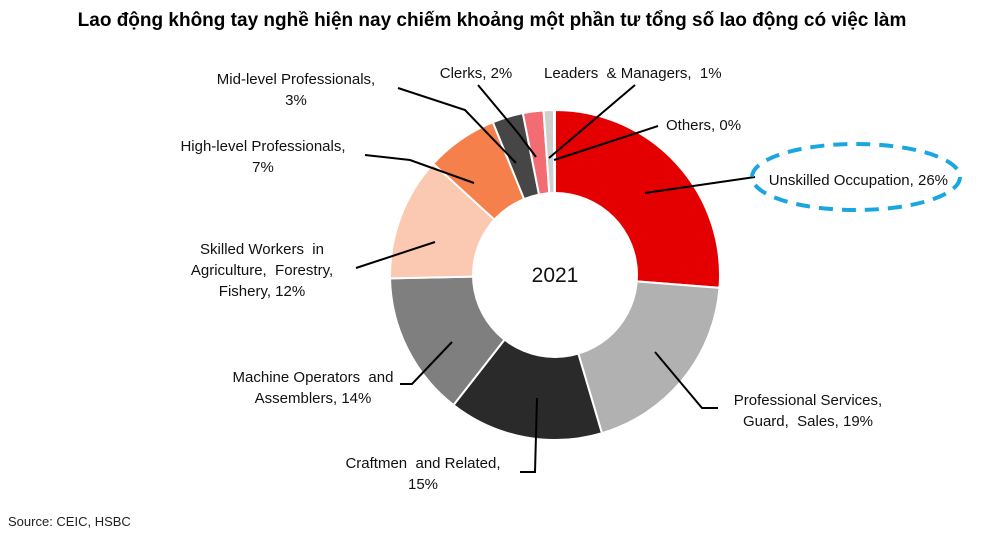 Image resolution: width=984 pixels, height=533 pixels. Describe the element at coordinates (296, 90) in the screenshot. I see `slice-label: Mid-level Professionals, 3%` at that location.